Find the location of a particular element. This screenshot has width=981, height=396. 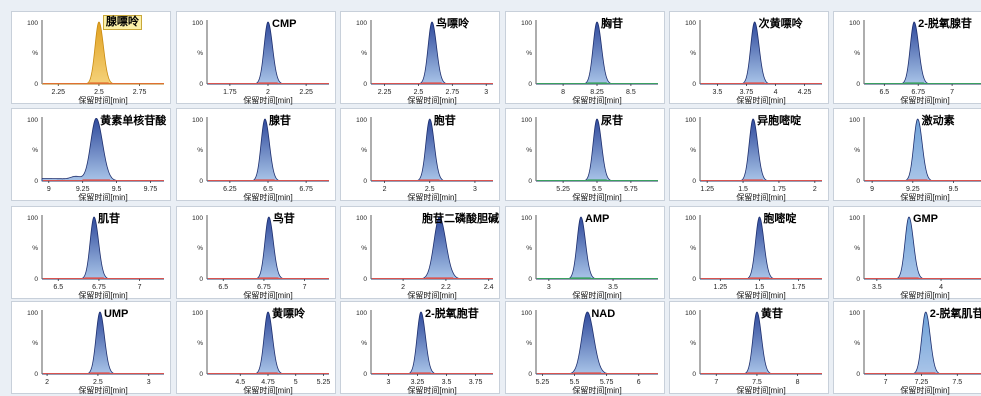

peak-compound-label: 胞苷 is located at coordinates (444, 121).